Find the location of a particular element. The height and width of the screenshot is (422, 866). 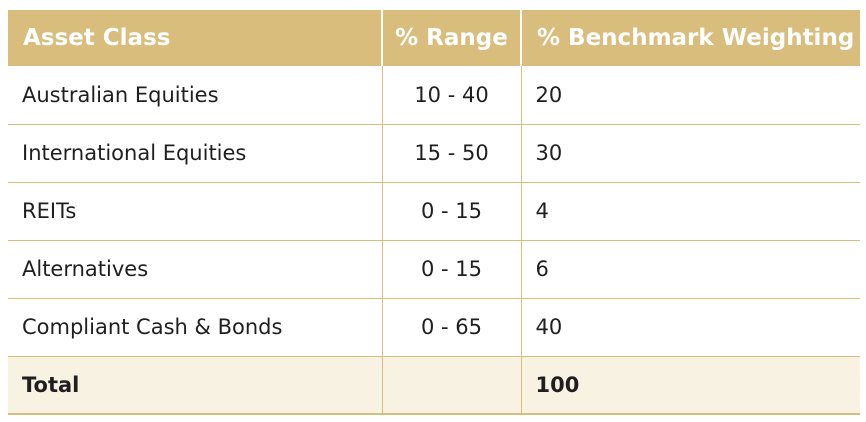

benchmark-text: 4 is located at coordinates (542, 211).